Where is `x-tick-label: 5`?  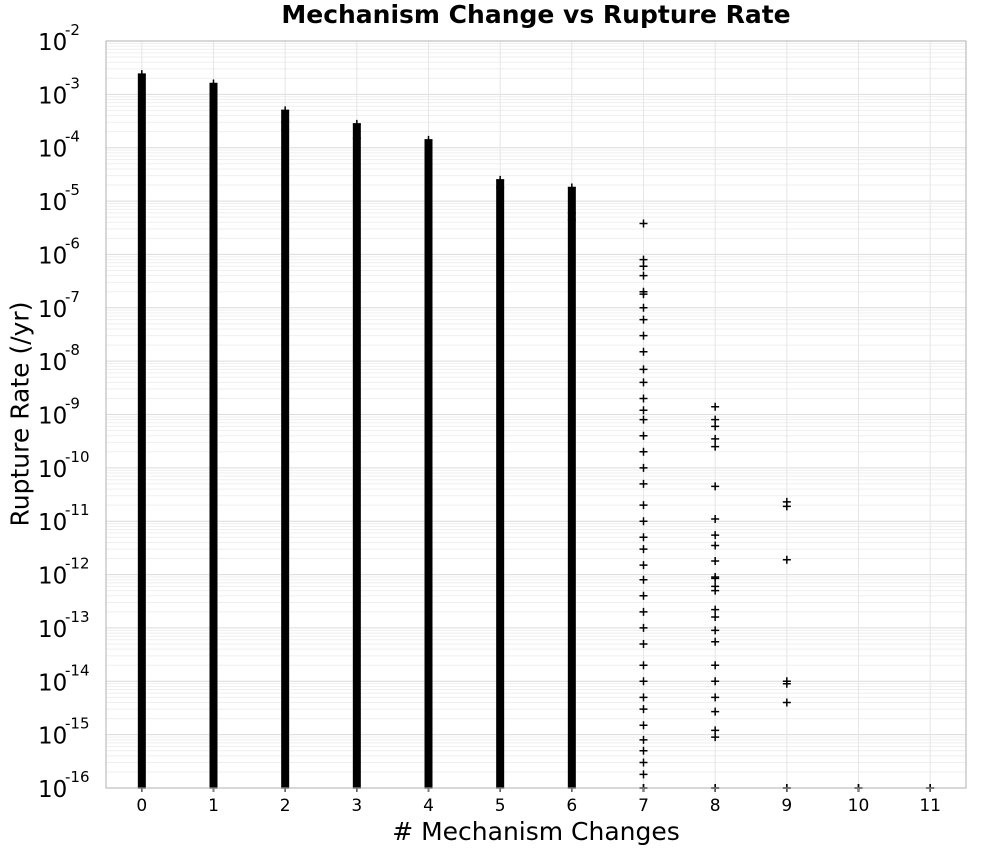
x-tick-label: 5 is located at coordinates (500, 806).